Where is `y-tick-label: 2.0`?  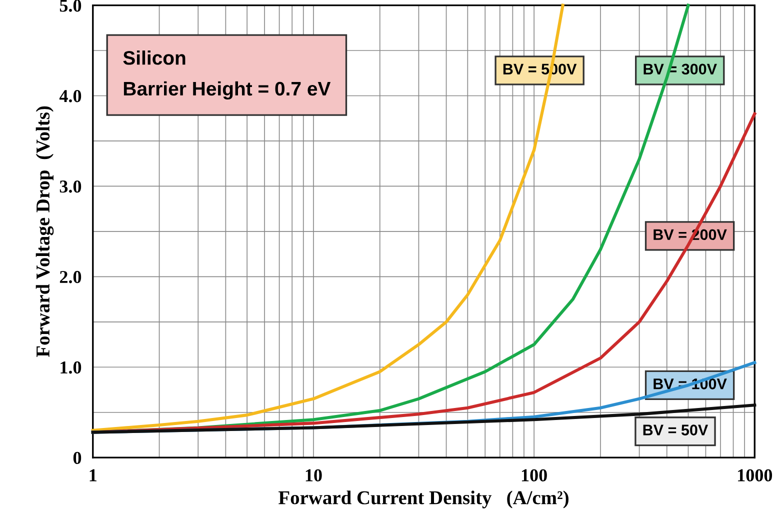
y-tick-label: 2.0 is located at coordinates (71, 277).